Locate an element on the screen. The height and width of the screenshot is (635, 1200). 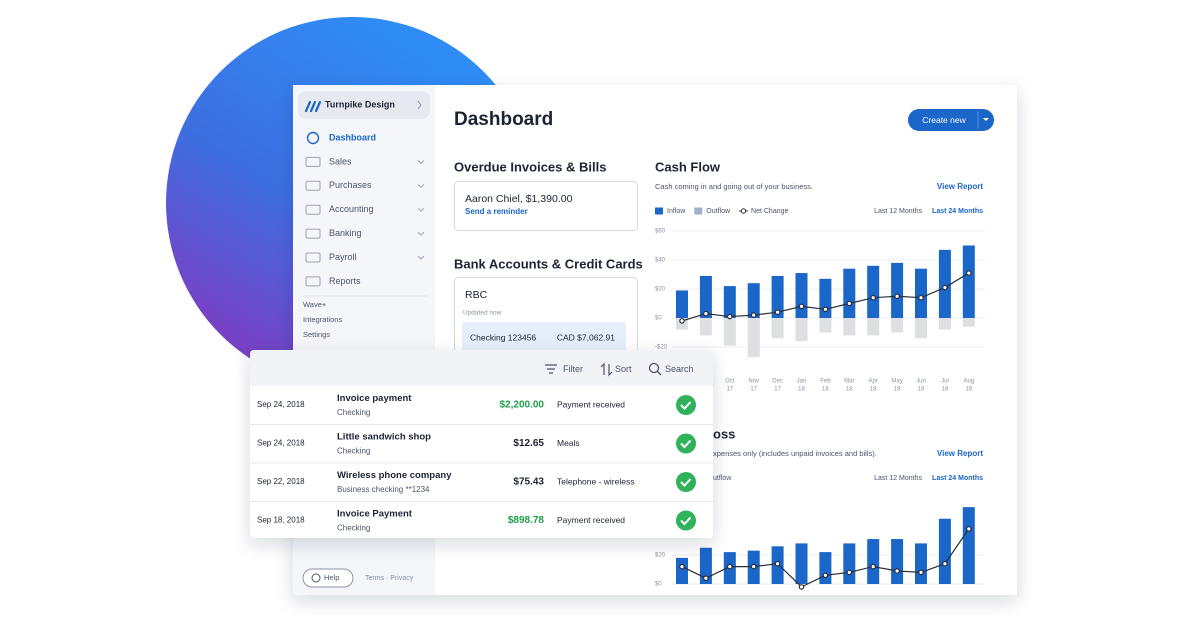
nav-link: Wave+ is located at coordinates (315, 304).